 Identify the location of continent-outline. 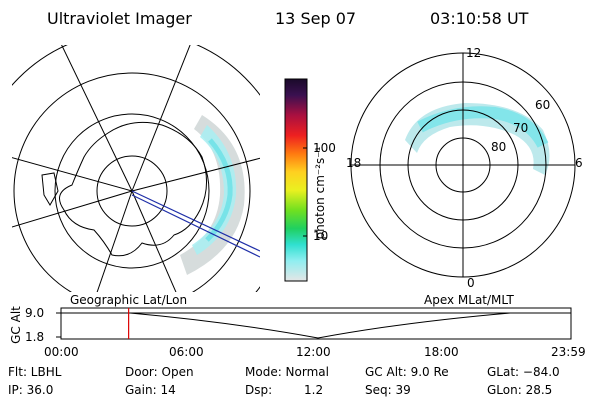
(133, 189).